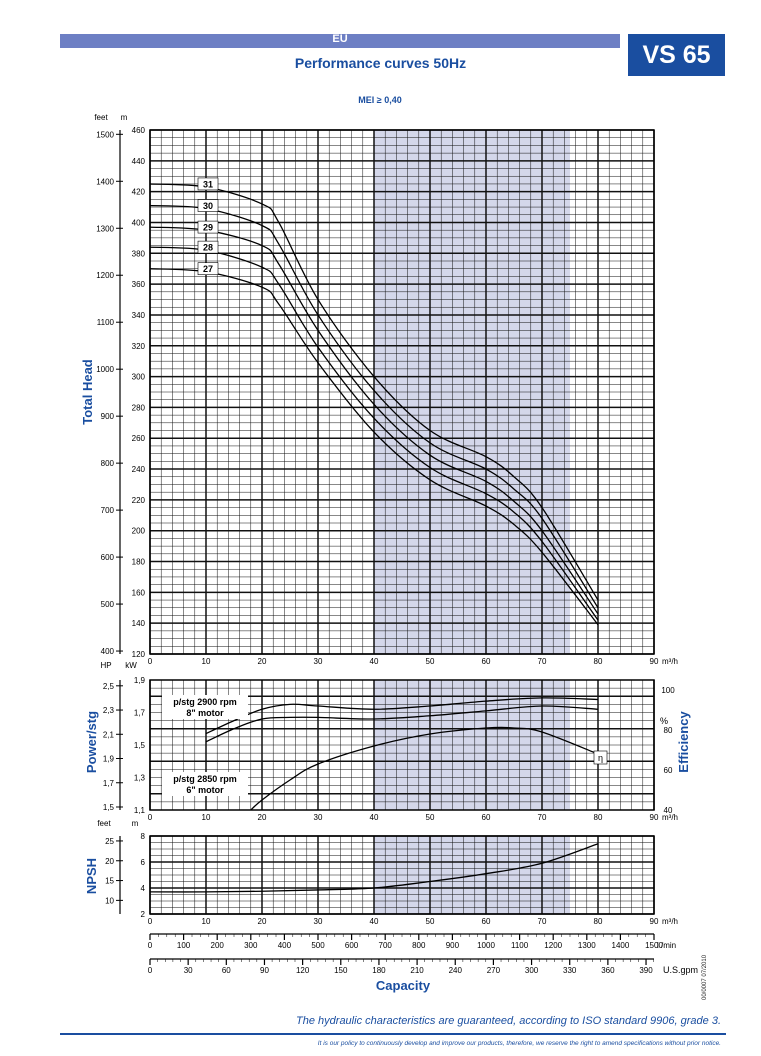  What do you see at coordinates (226, 970) in the screenshot?
I see `gpm-tick: 60` at bounding box center [226, 970].